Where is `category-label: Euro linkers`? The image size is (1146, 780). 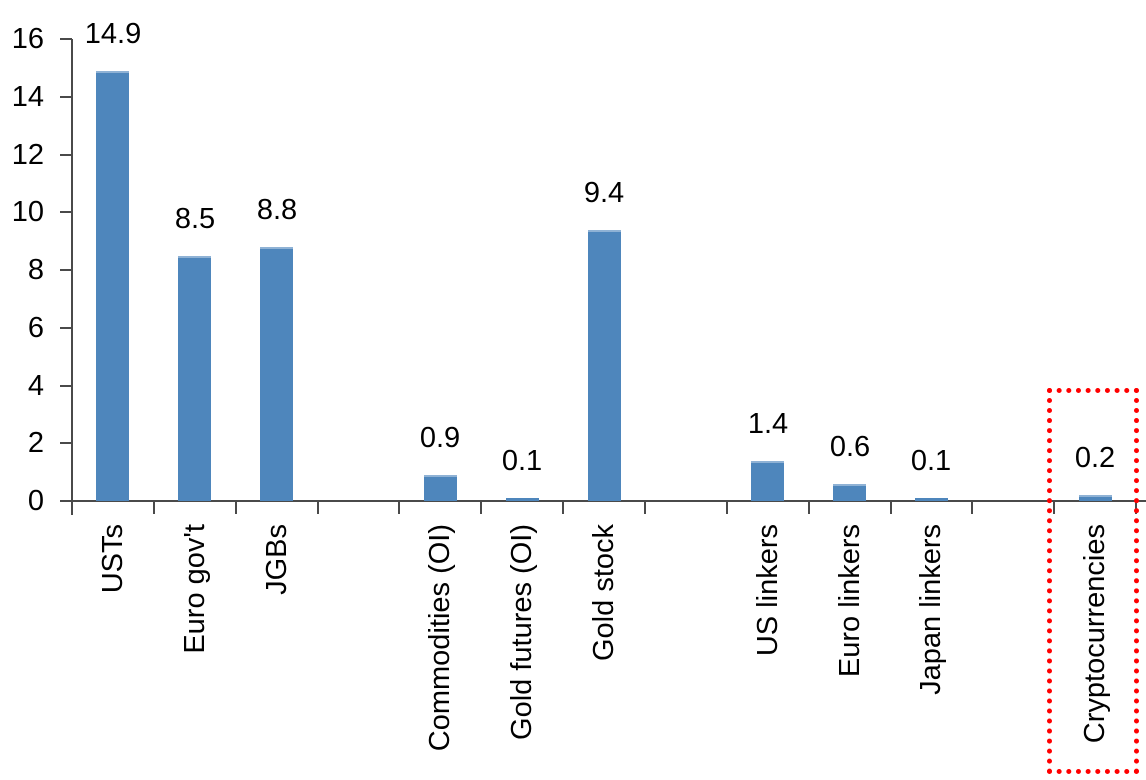 category-label: Euro linkers is located at coordinates (850, 601).